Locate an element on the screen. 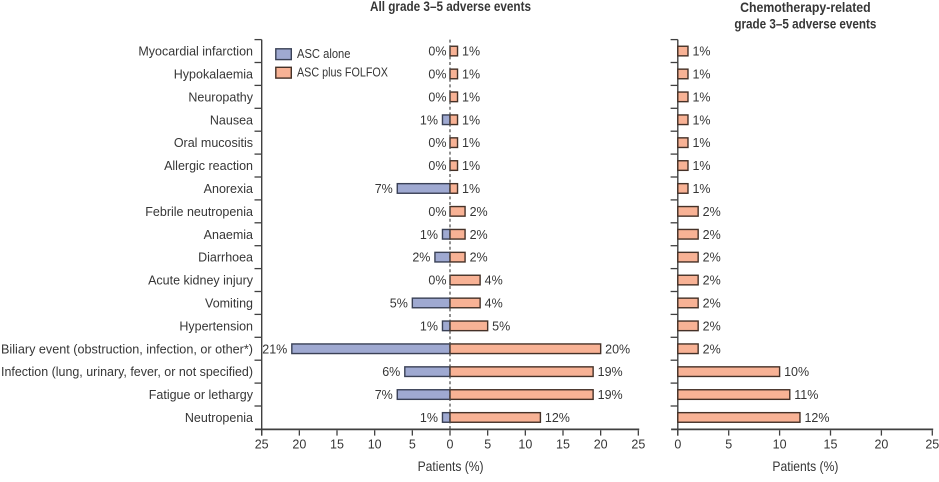 Image resolution: width=939 pixels, height=482 pixels. svg-text: Anorexia is located at coordinates (228, 189).